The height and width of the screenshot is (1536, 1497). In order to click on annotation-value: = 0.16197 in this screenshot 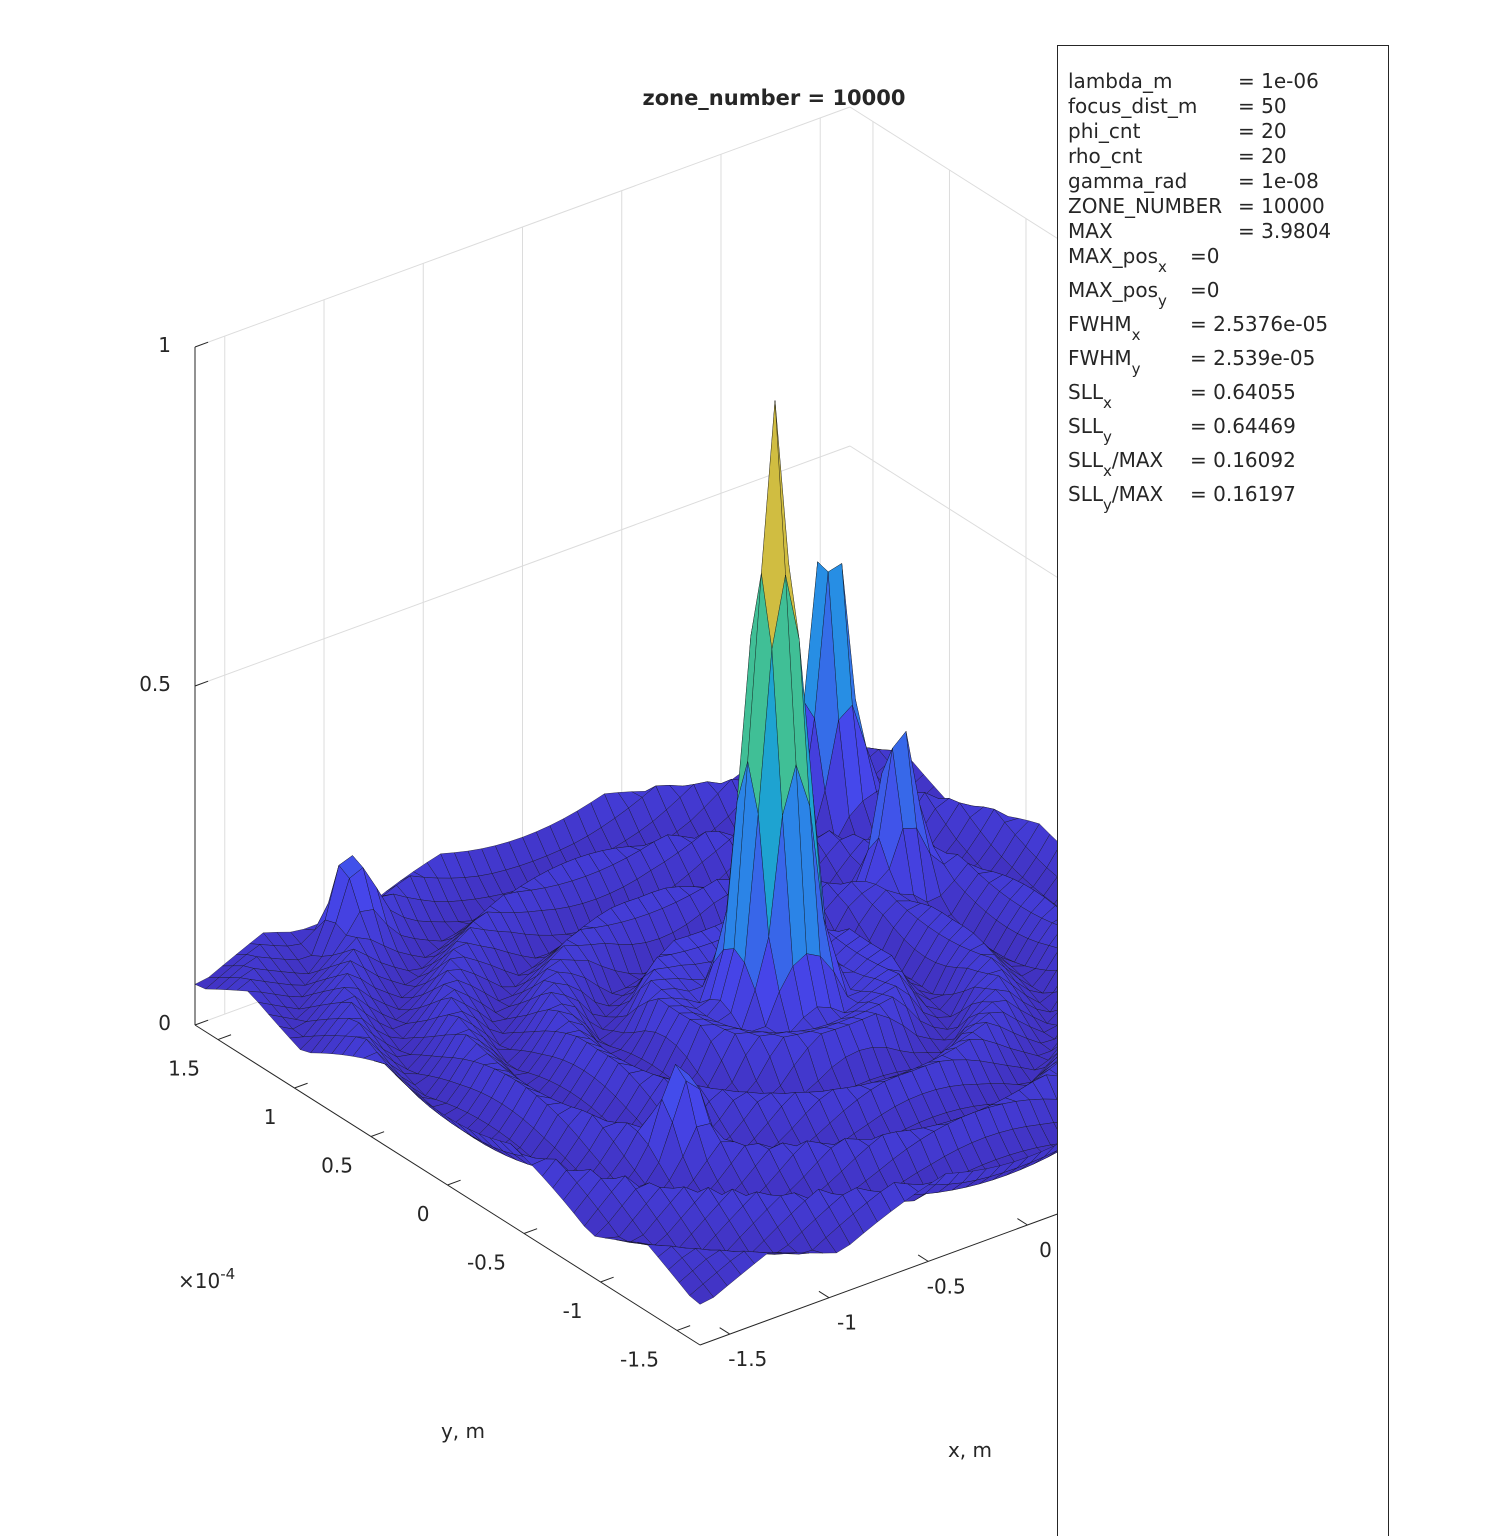, I will do `click(1243, 494)`.